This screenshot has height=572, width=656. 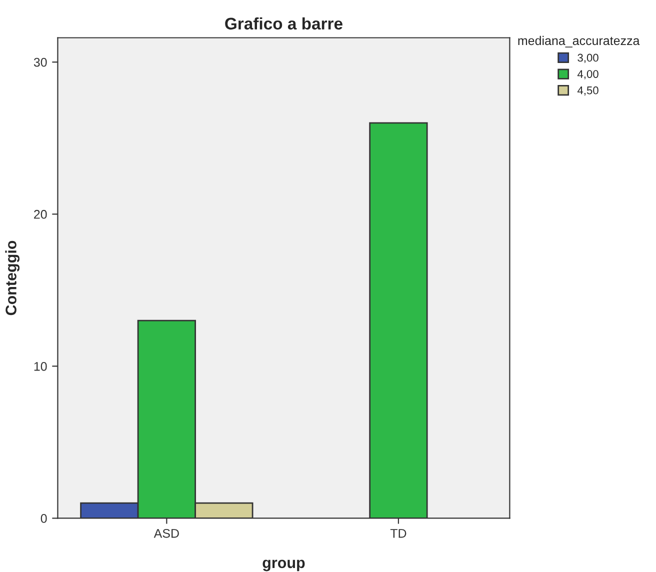 I want to click on x-tick-label: TD, so click(x=398, y=533).